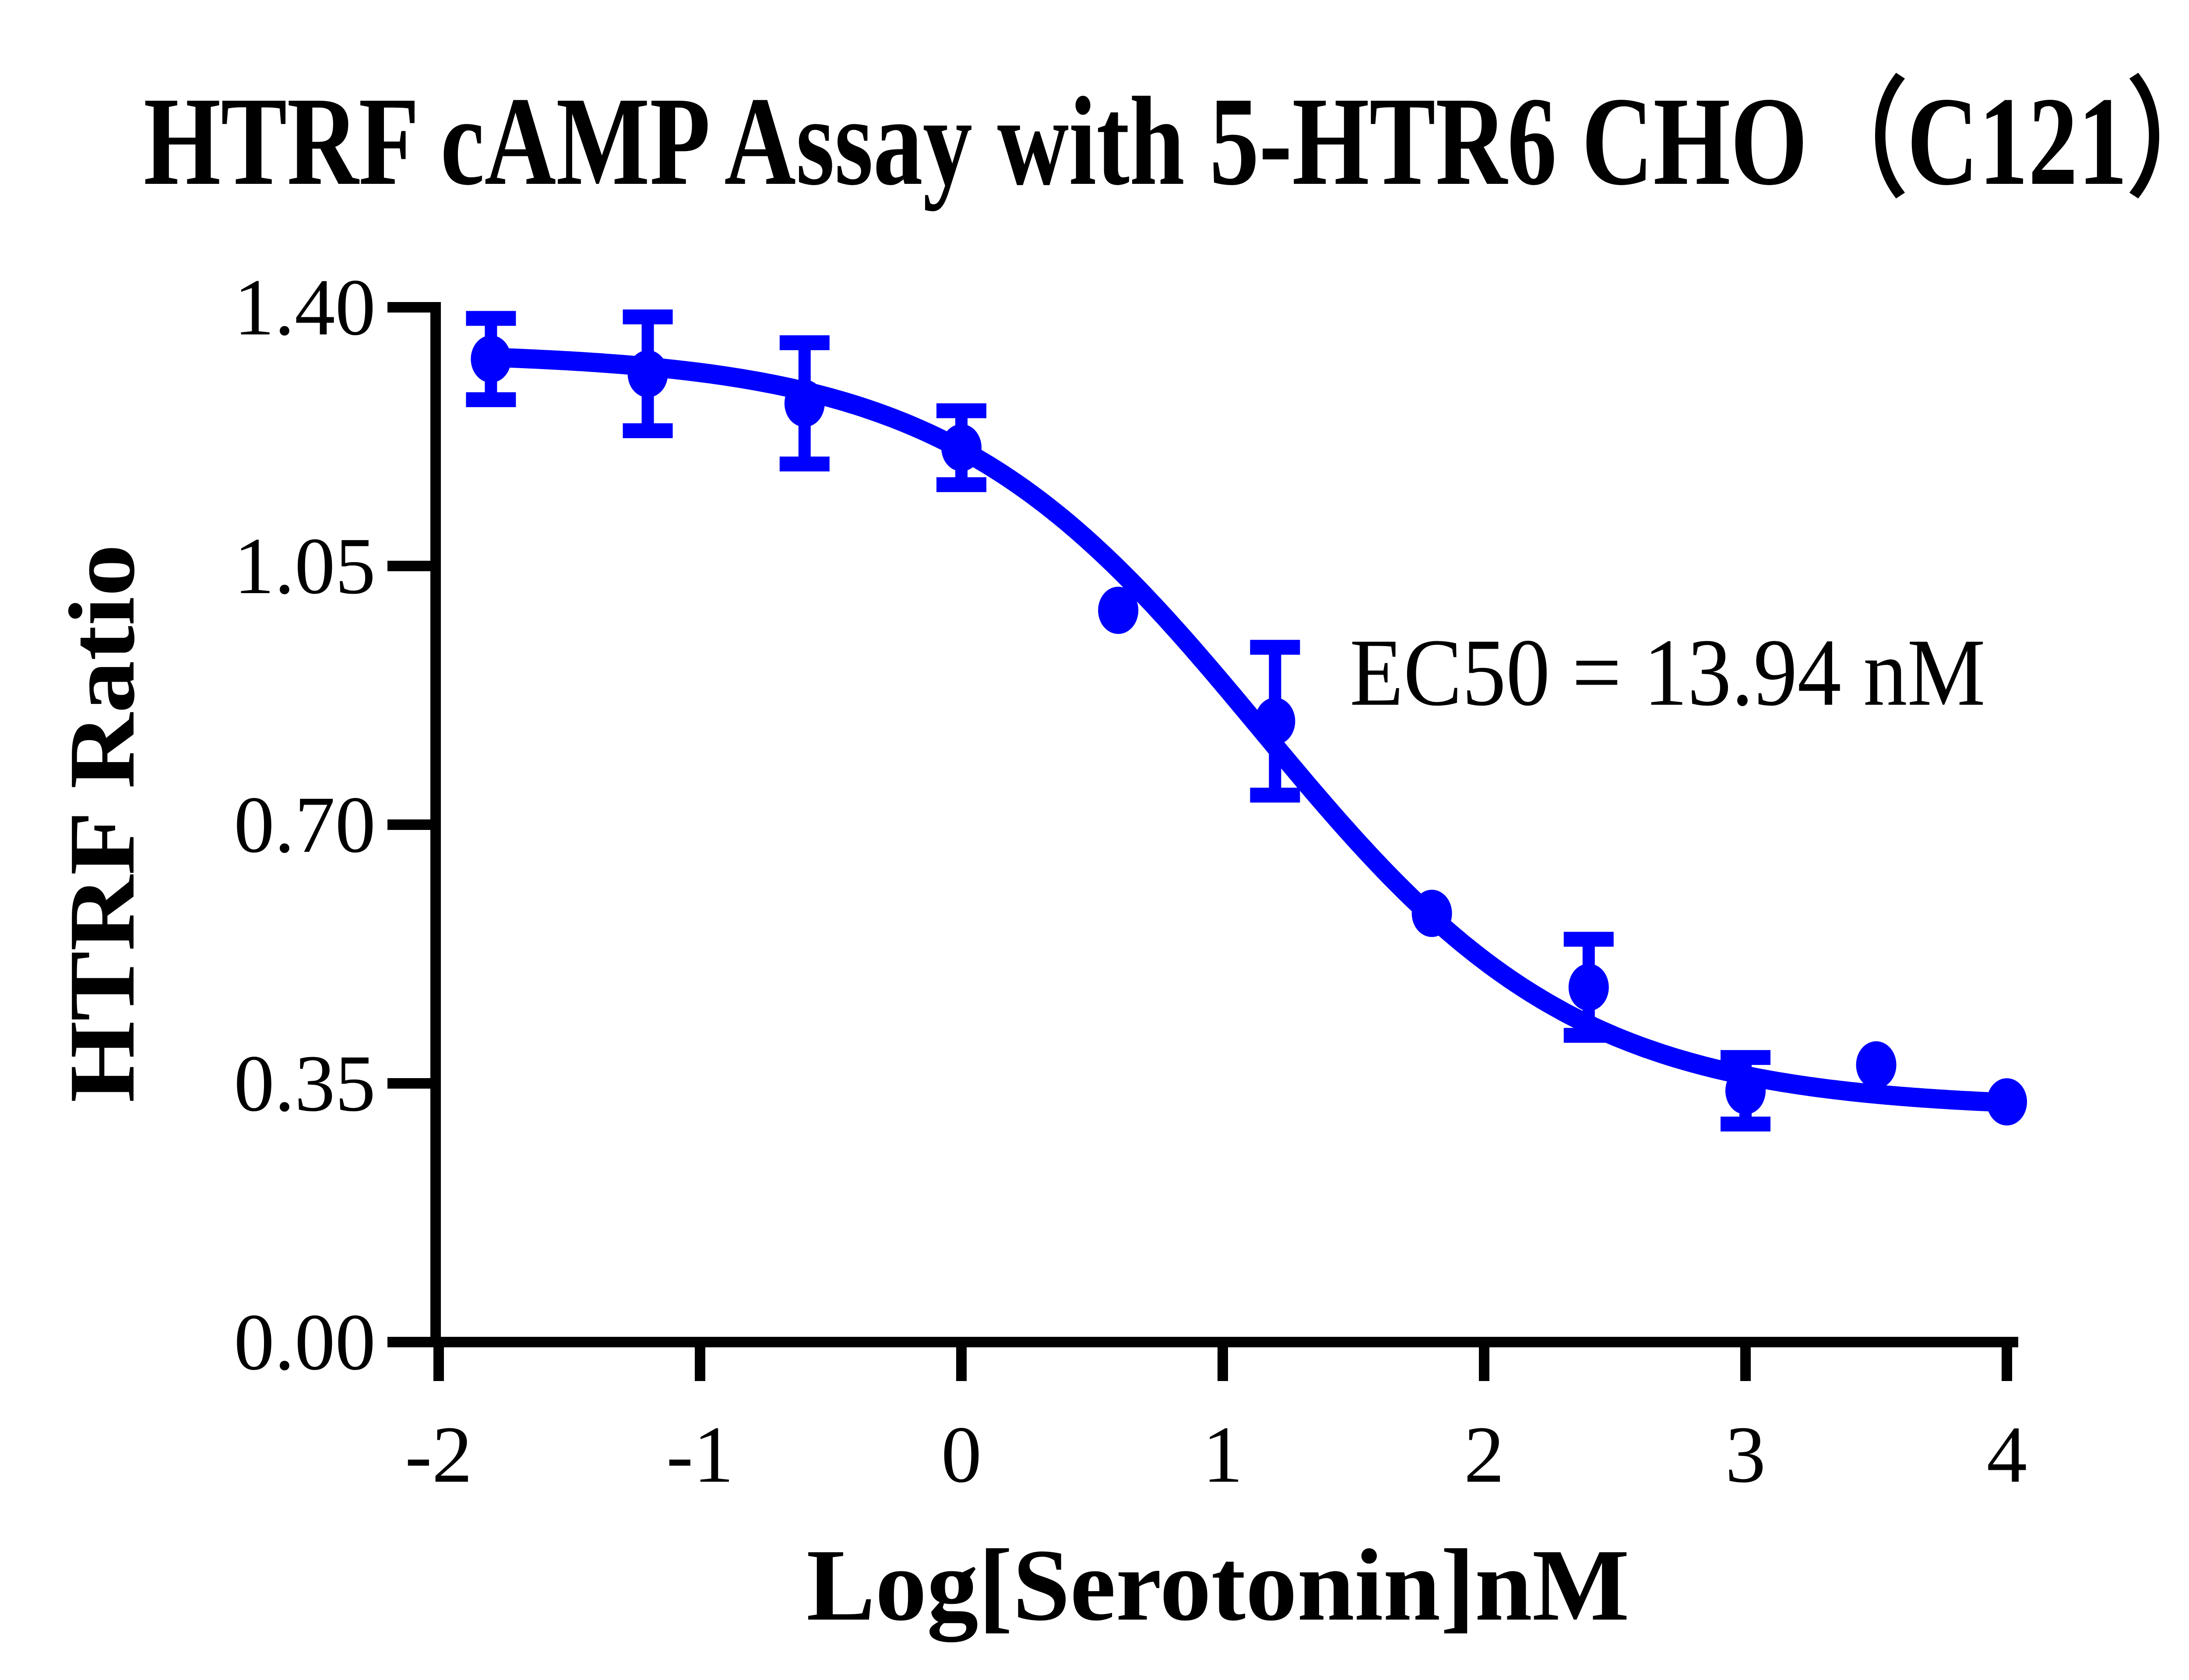 This screenshot has height=1680, width=2189. Describe the element at coordinates (305, 1083) in the screenshot. I see `y-tick-label: 0.35` at that location.